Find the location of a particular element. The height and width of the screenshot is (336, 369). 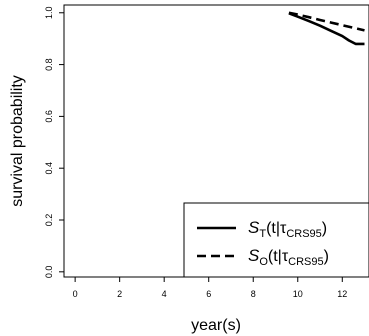

series-line-ST is located at coordinates (326, 29).